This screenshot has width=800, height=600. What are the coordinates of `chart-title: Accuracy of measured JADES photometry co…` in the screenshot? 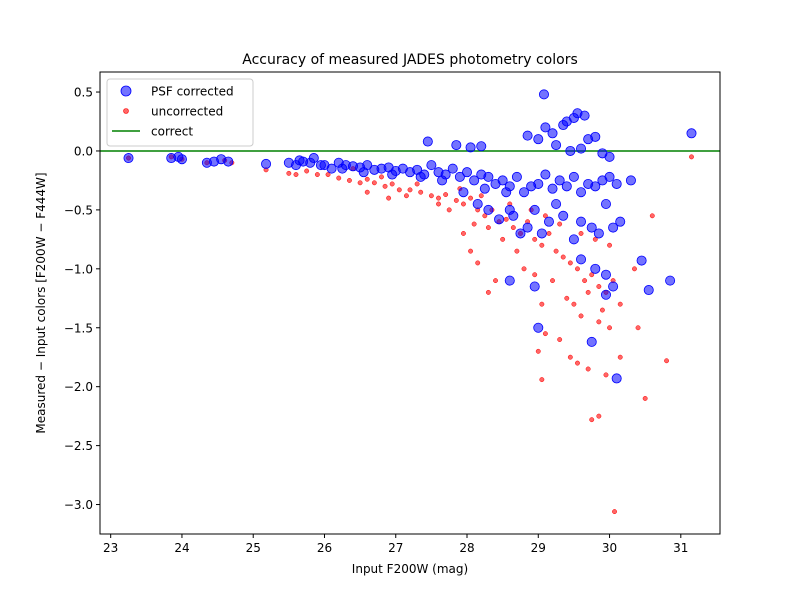 It's located at (410, 60).